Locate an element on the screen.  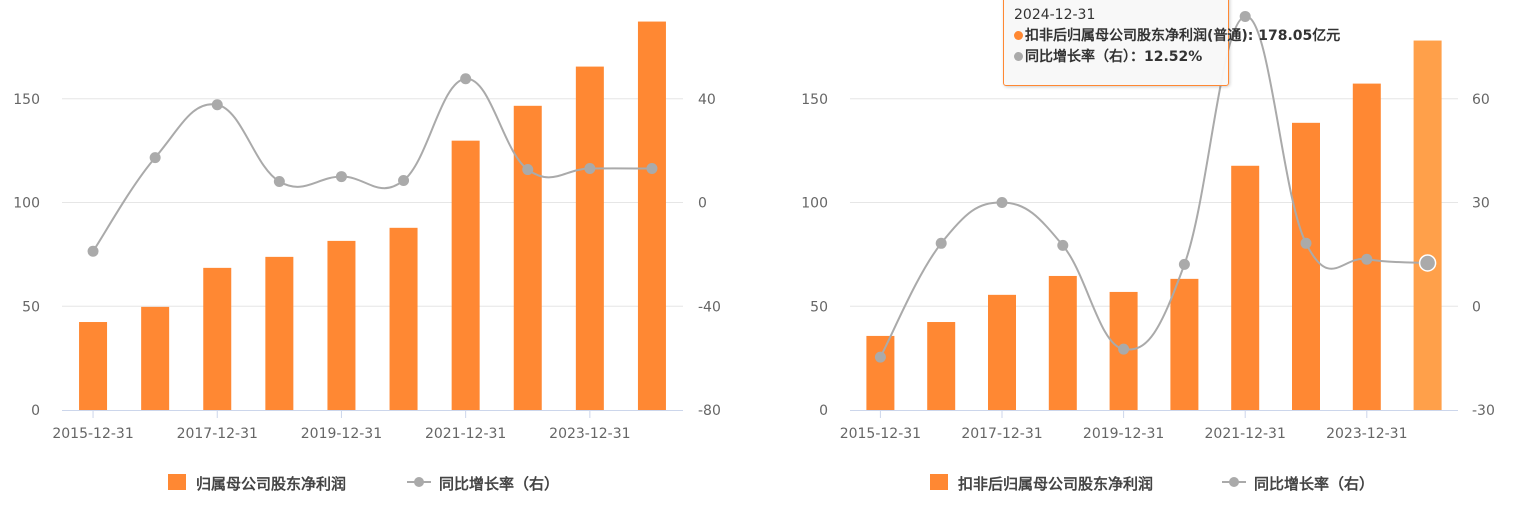
right-axis-tick-label: 30 is located at coordinates (1481, 204).